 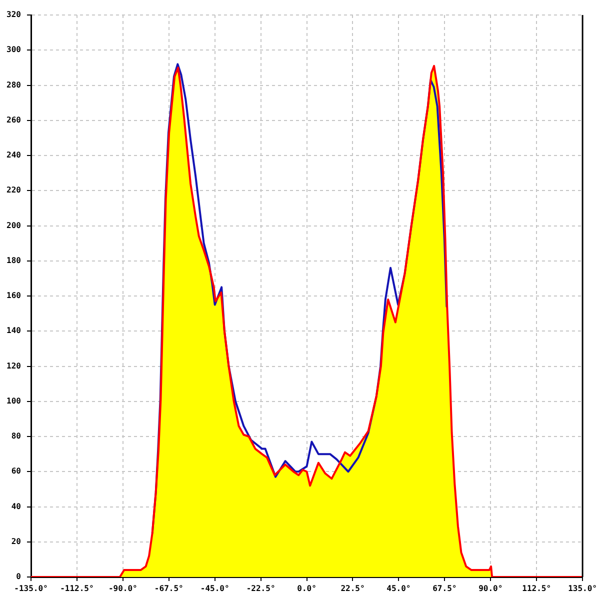 What do you see at coordinates (306, 588) in the screenshot?
I see `x-tick-label: 0.0°` at bounding box center [306, 588].